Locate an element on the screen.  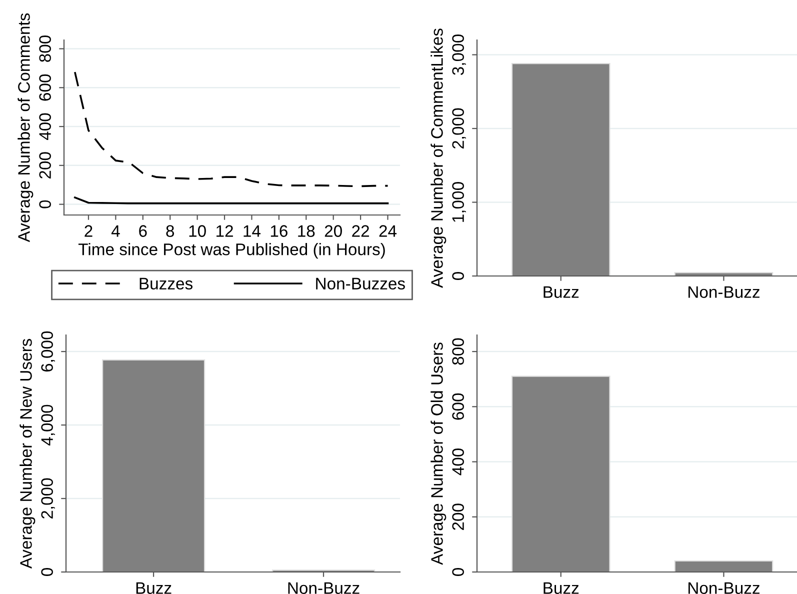
legend-label: Buzzes is located at coordinates (166, 284).